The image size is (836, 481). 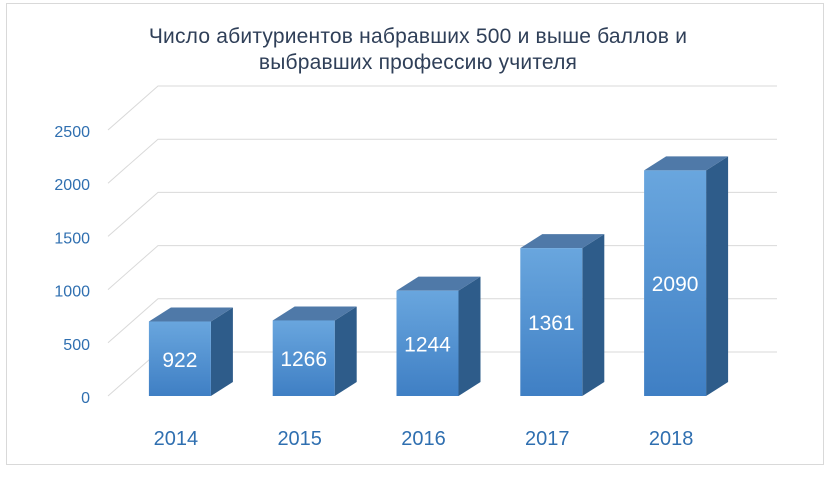 I want to click on data-label: 1361, so click(x=551, y=323).